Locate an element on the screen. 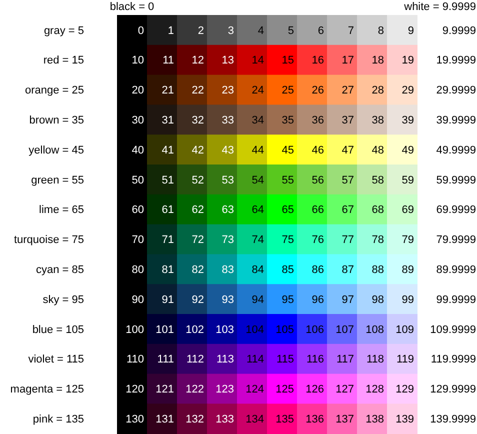  y-tick-label: yellow = 45 is located at coordinates (56, 150).